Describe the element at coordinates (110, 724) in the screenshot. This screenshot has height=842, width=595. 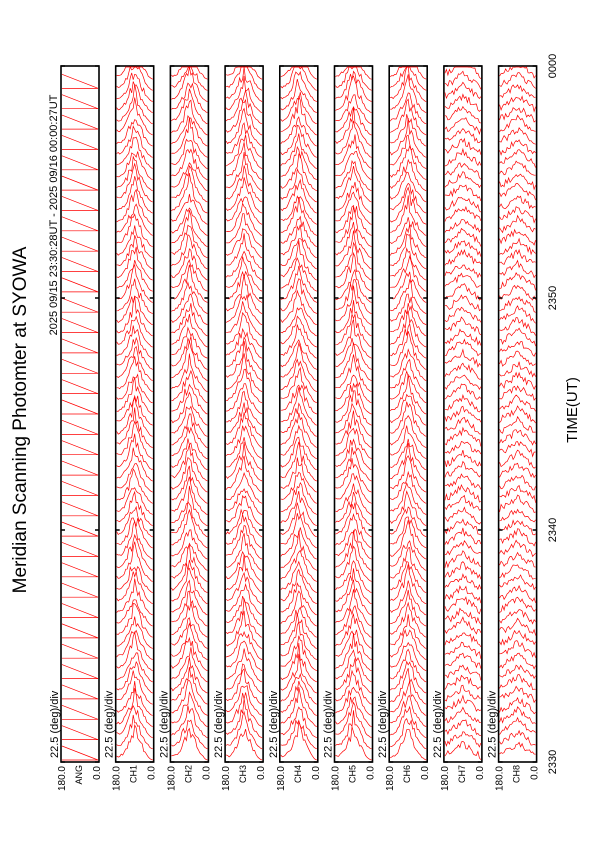
I see `scale-label: 22.5 (deg)/div` at that location.